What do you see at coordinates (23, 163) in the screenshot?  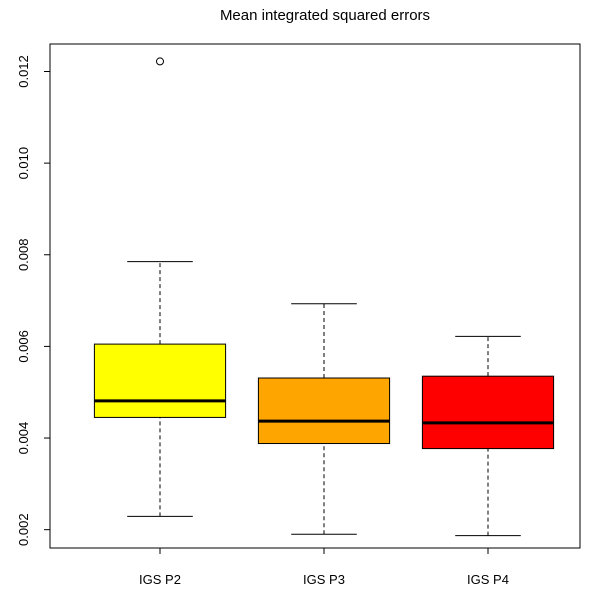 I see `y-tick-label: 0.010` at bounding box center [23, 163].